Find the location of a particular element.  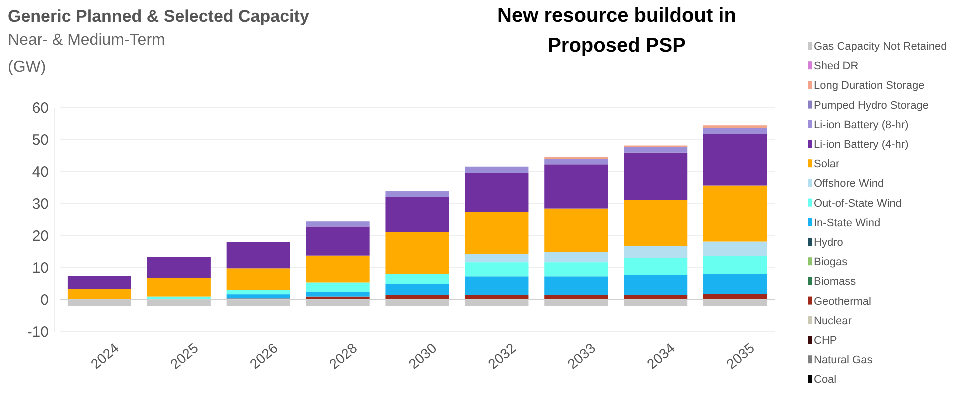

text: New resource buildout in Proposed PSP is located at coordinates (617, 31).